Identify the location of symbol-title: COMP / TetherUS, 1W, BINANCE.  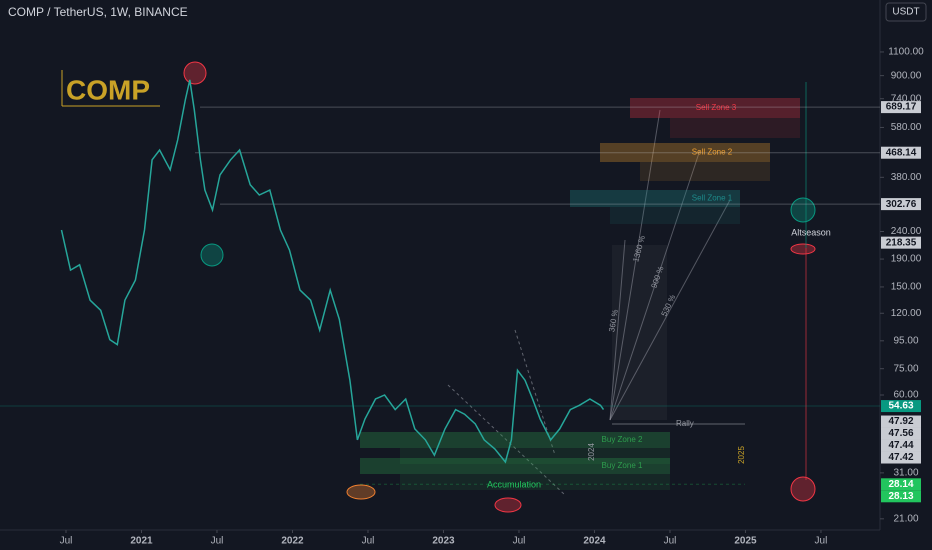
(98, 12).